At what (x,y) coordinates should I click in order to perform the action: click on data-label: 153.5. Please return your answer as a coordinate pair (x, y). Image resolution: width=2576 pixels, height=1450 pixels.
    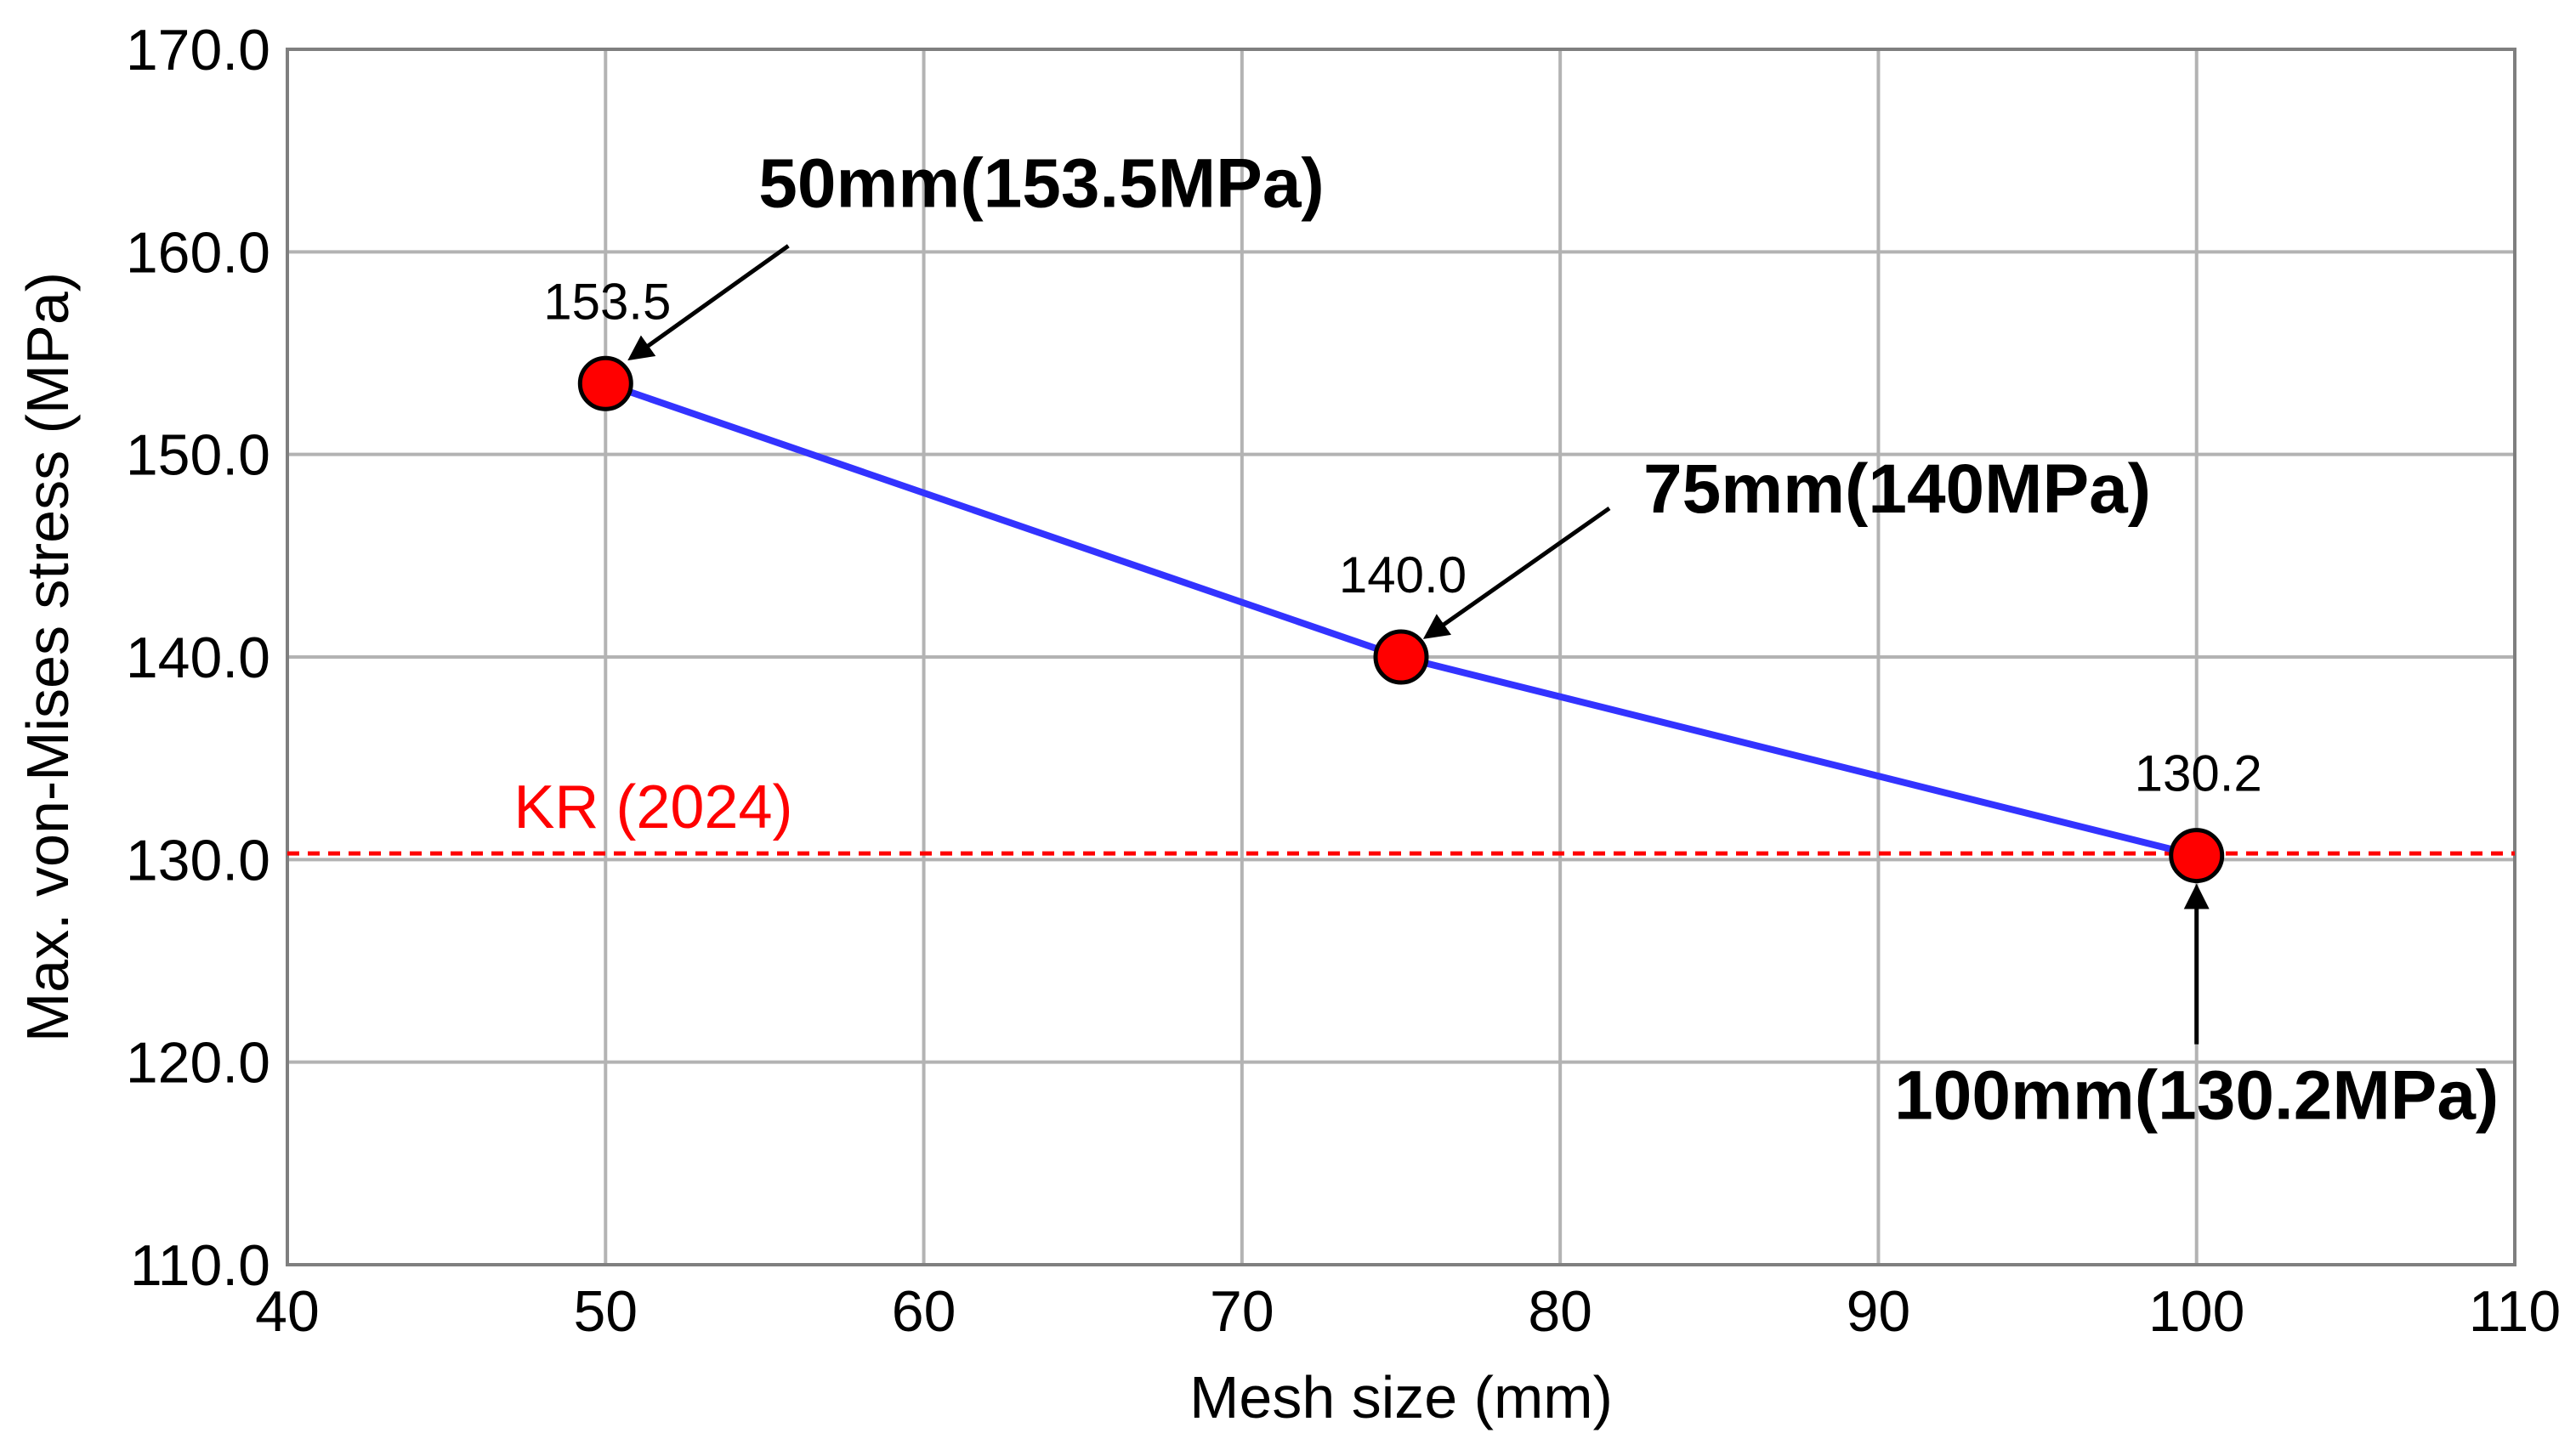
    Looking at the image, I should click on (607, 301).